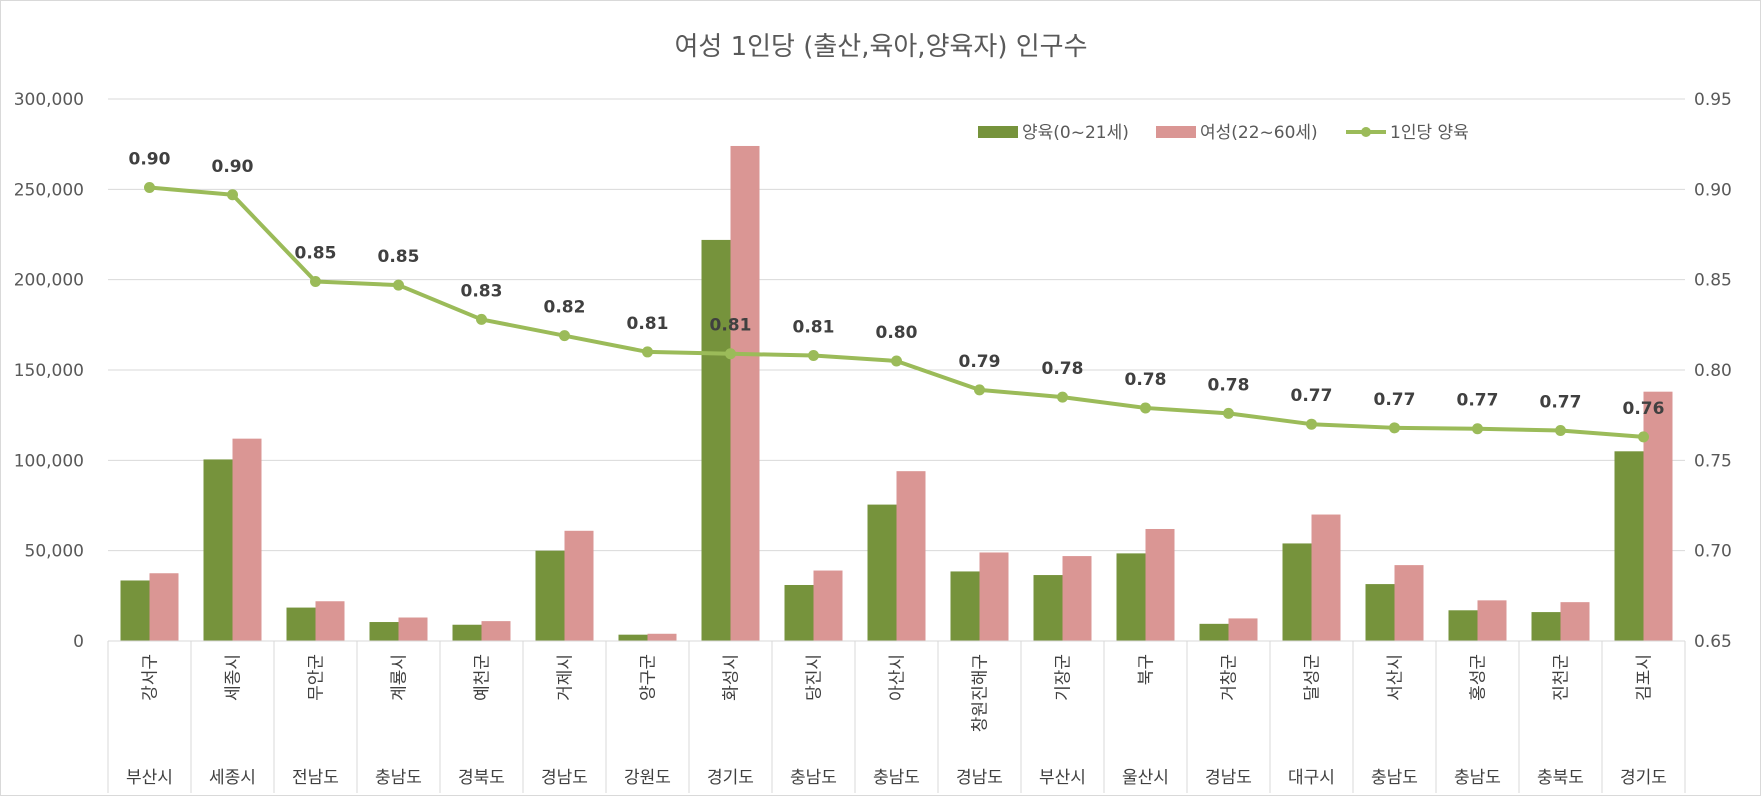 This screenshot has width=1761, height=796. What do you see at coordinates (898, 677) in the screenshot?
I see `category-label: 아산시` at bounding box center [898, 677].